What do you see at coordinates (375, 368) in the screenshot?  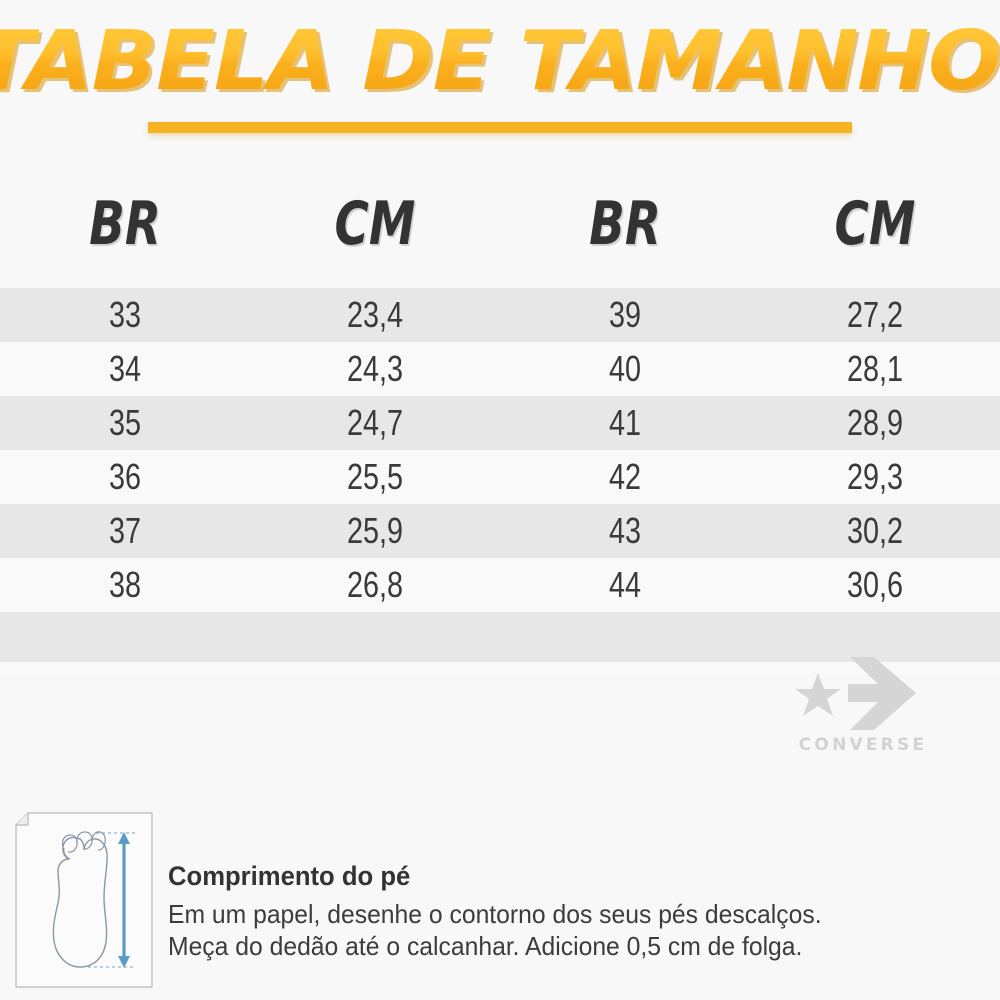 I see `cell-cm-left: 24,3` at bounding box center [375, 368].